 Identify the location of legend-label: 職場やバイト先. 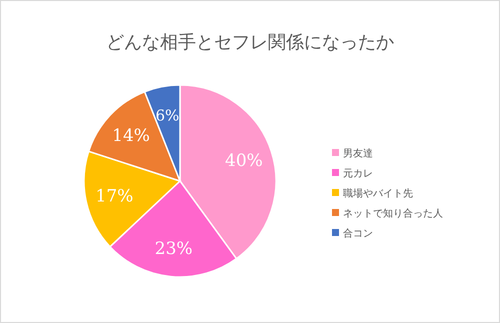
(378, 194).